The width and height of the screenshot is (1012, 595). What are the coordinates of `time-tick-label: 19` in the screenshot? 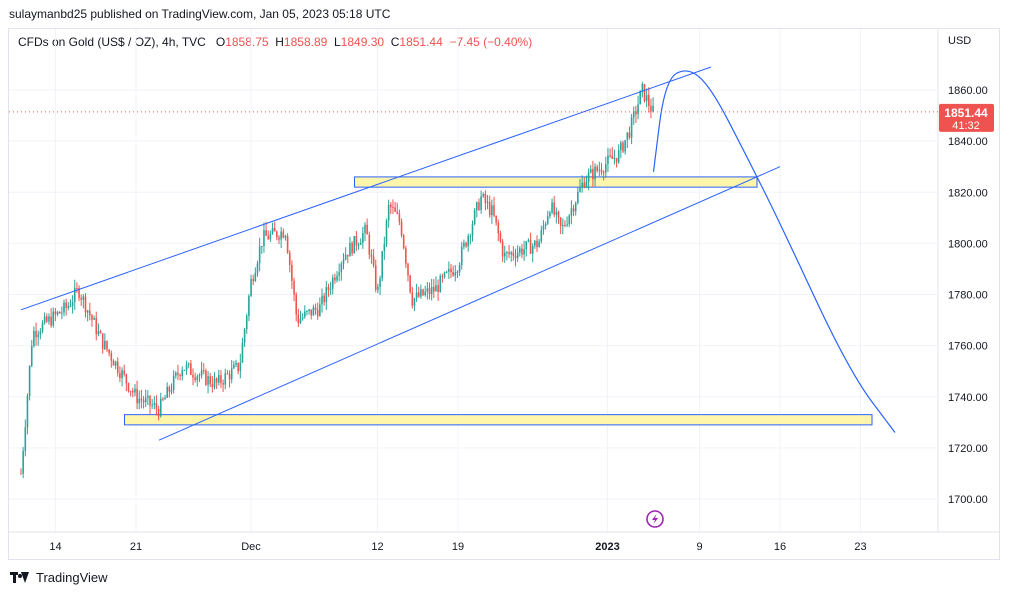 It's located at (458, 547).